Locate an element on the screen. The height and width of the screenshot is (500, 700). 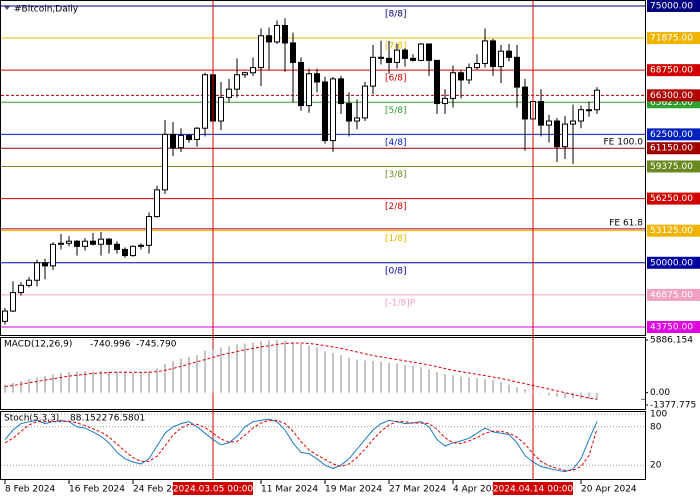
y-tick-label: 0.00 is located at coordinates (660, 393).